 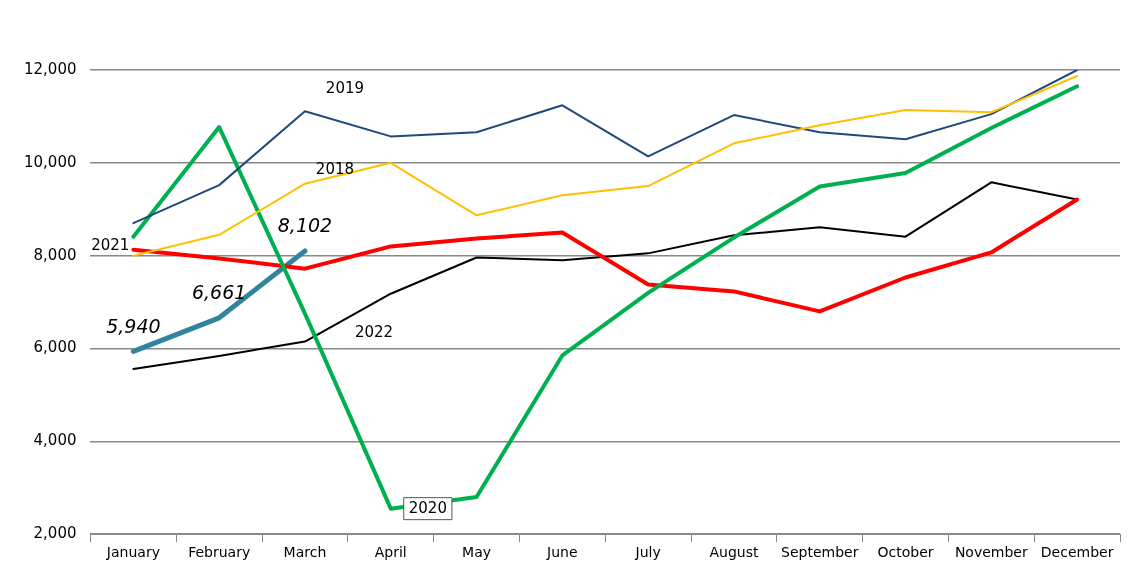 What do you see at coordinates (647, 552) in the screenshot?
I see `x-tick-label: July` at bounding box center [647, 552].